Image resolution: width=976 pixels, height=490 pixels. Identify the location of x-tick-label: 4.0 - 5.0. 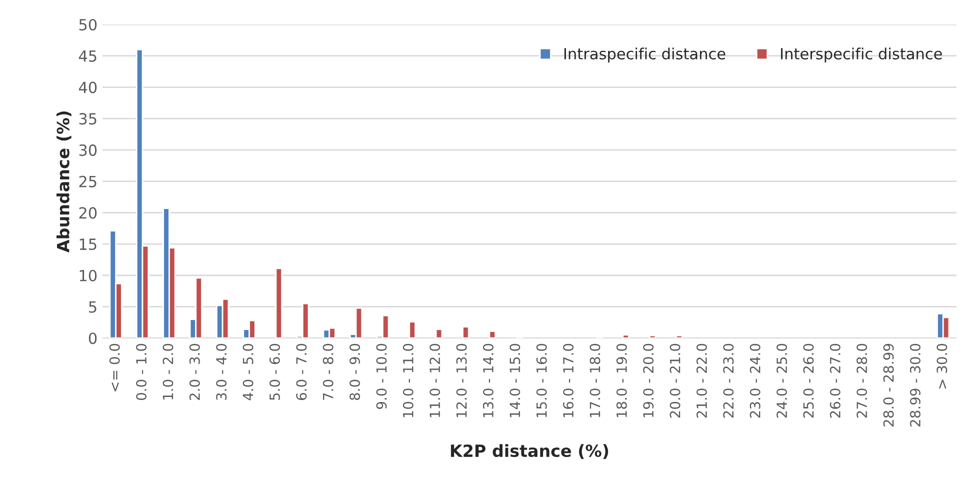
(248, 372).